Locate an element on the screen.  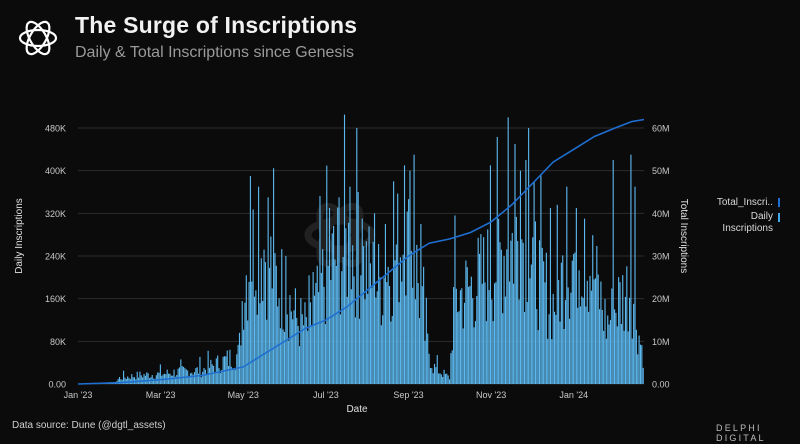
y-tick-label: 480K is located at coordinates (55, 129).